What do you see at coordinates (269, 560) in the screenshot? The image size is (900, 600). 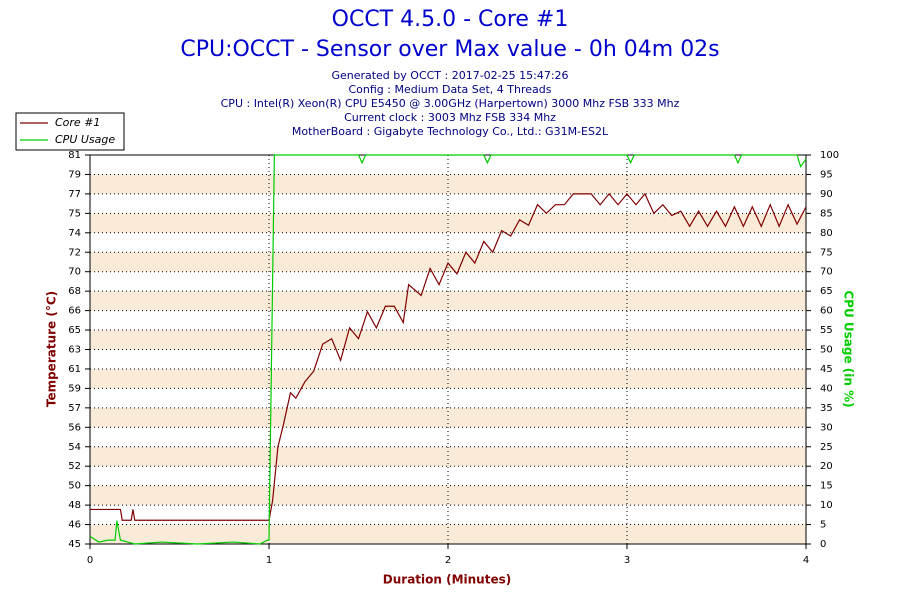 I see `x-tick-label: 1` at bounding box center [269, 560].